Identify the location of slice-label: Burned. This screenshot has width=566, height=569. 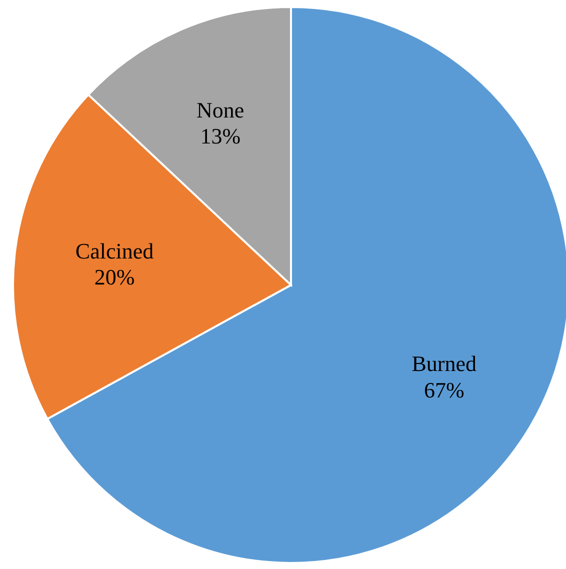
(444, 363).